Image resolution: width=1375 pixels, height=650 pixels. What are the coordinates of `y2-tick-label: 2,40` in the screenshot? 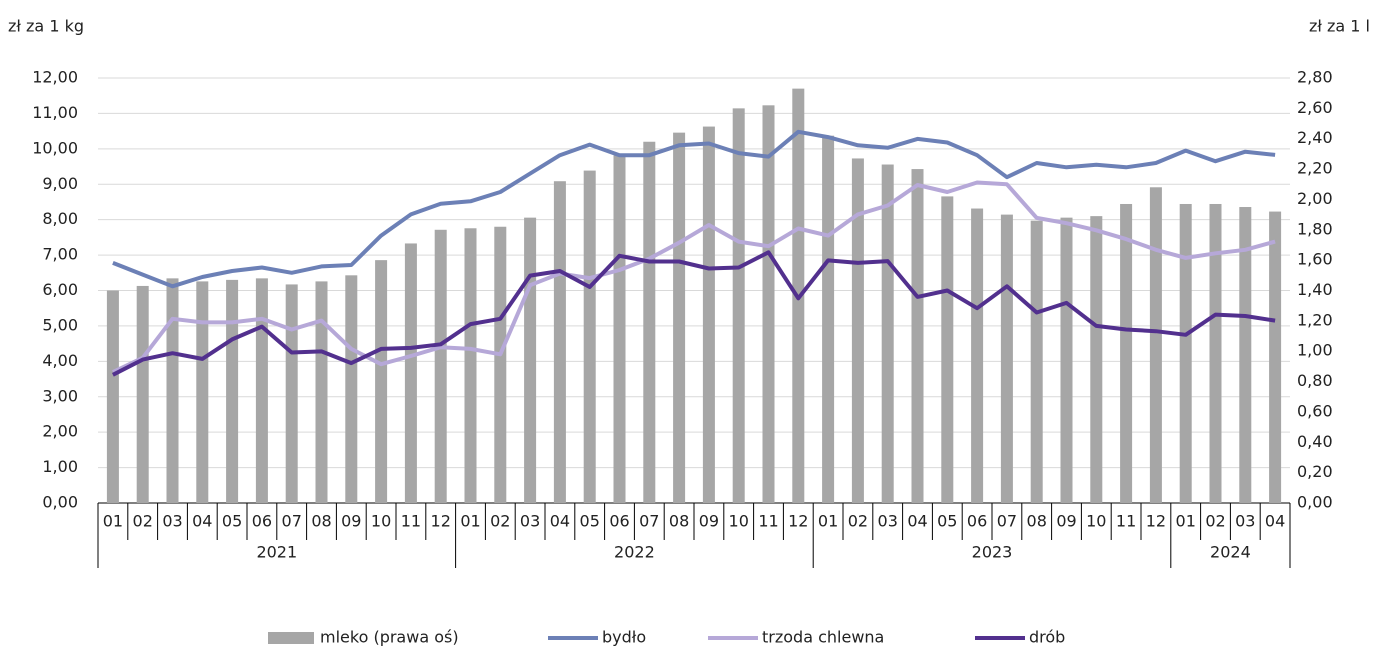 It's located at (1315, 137).